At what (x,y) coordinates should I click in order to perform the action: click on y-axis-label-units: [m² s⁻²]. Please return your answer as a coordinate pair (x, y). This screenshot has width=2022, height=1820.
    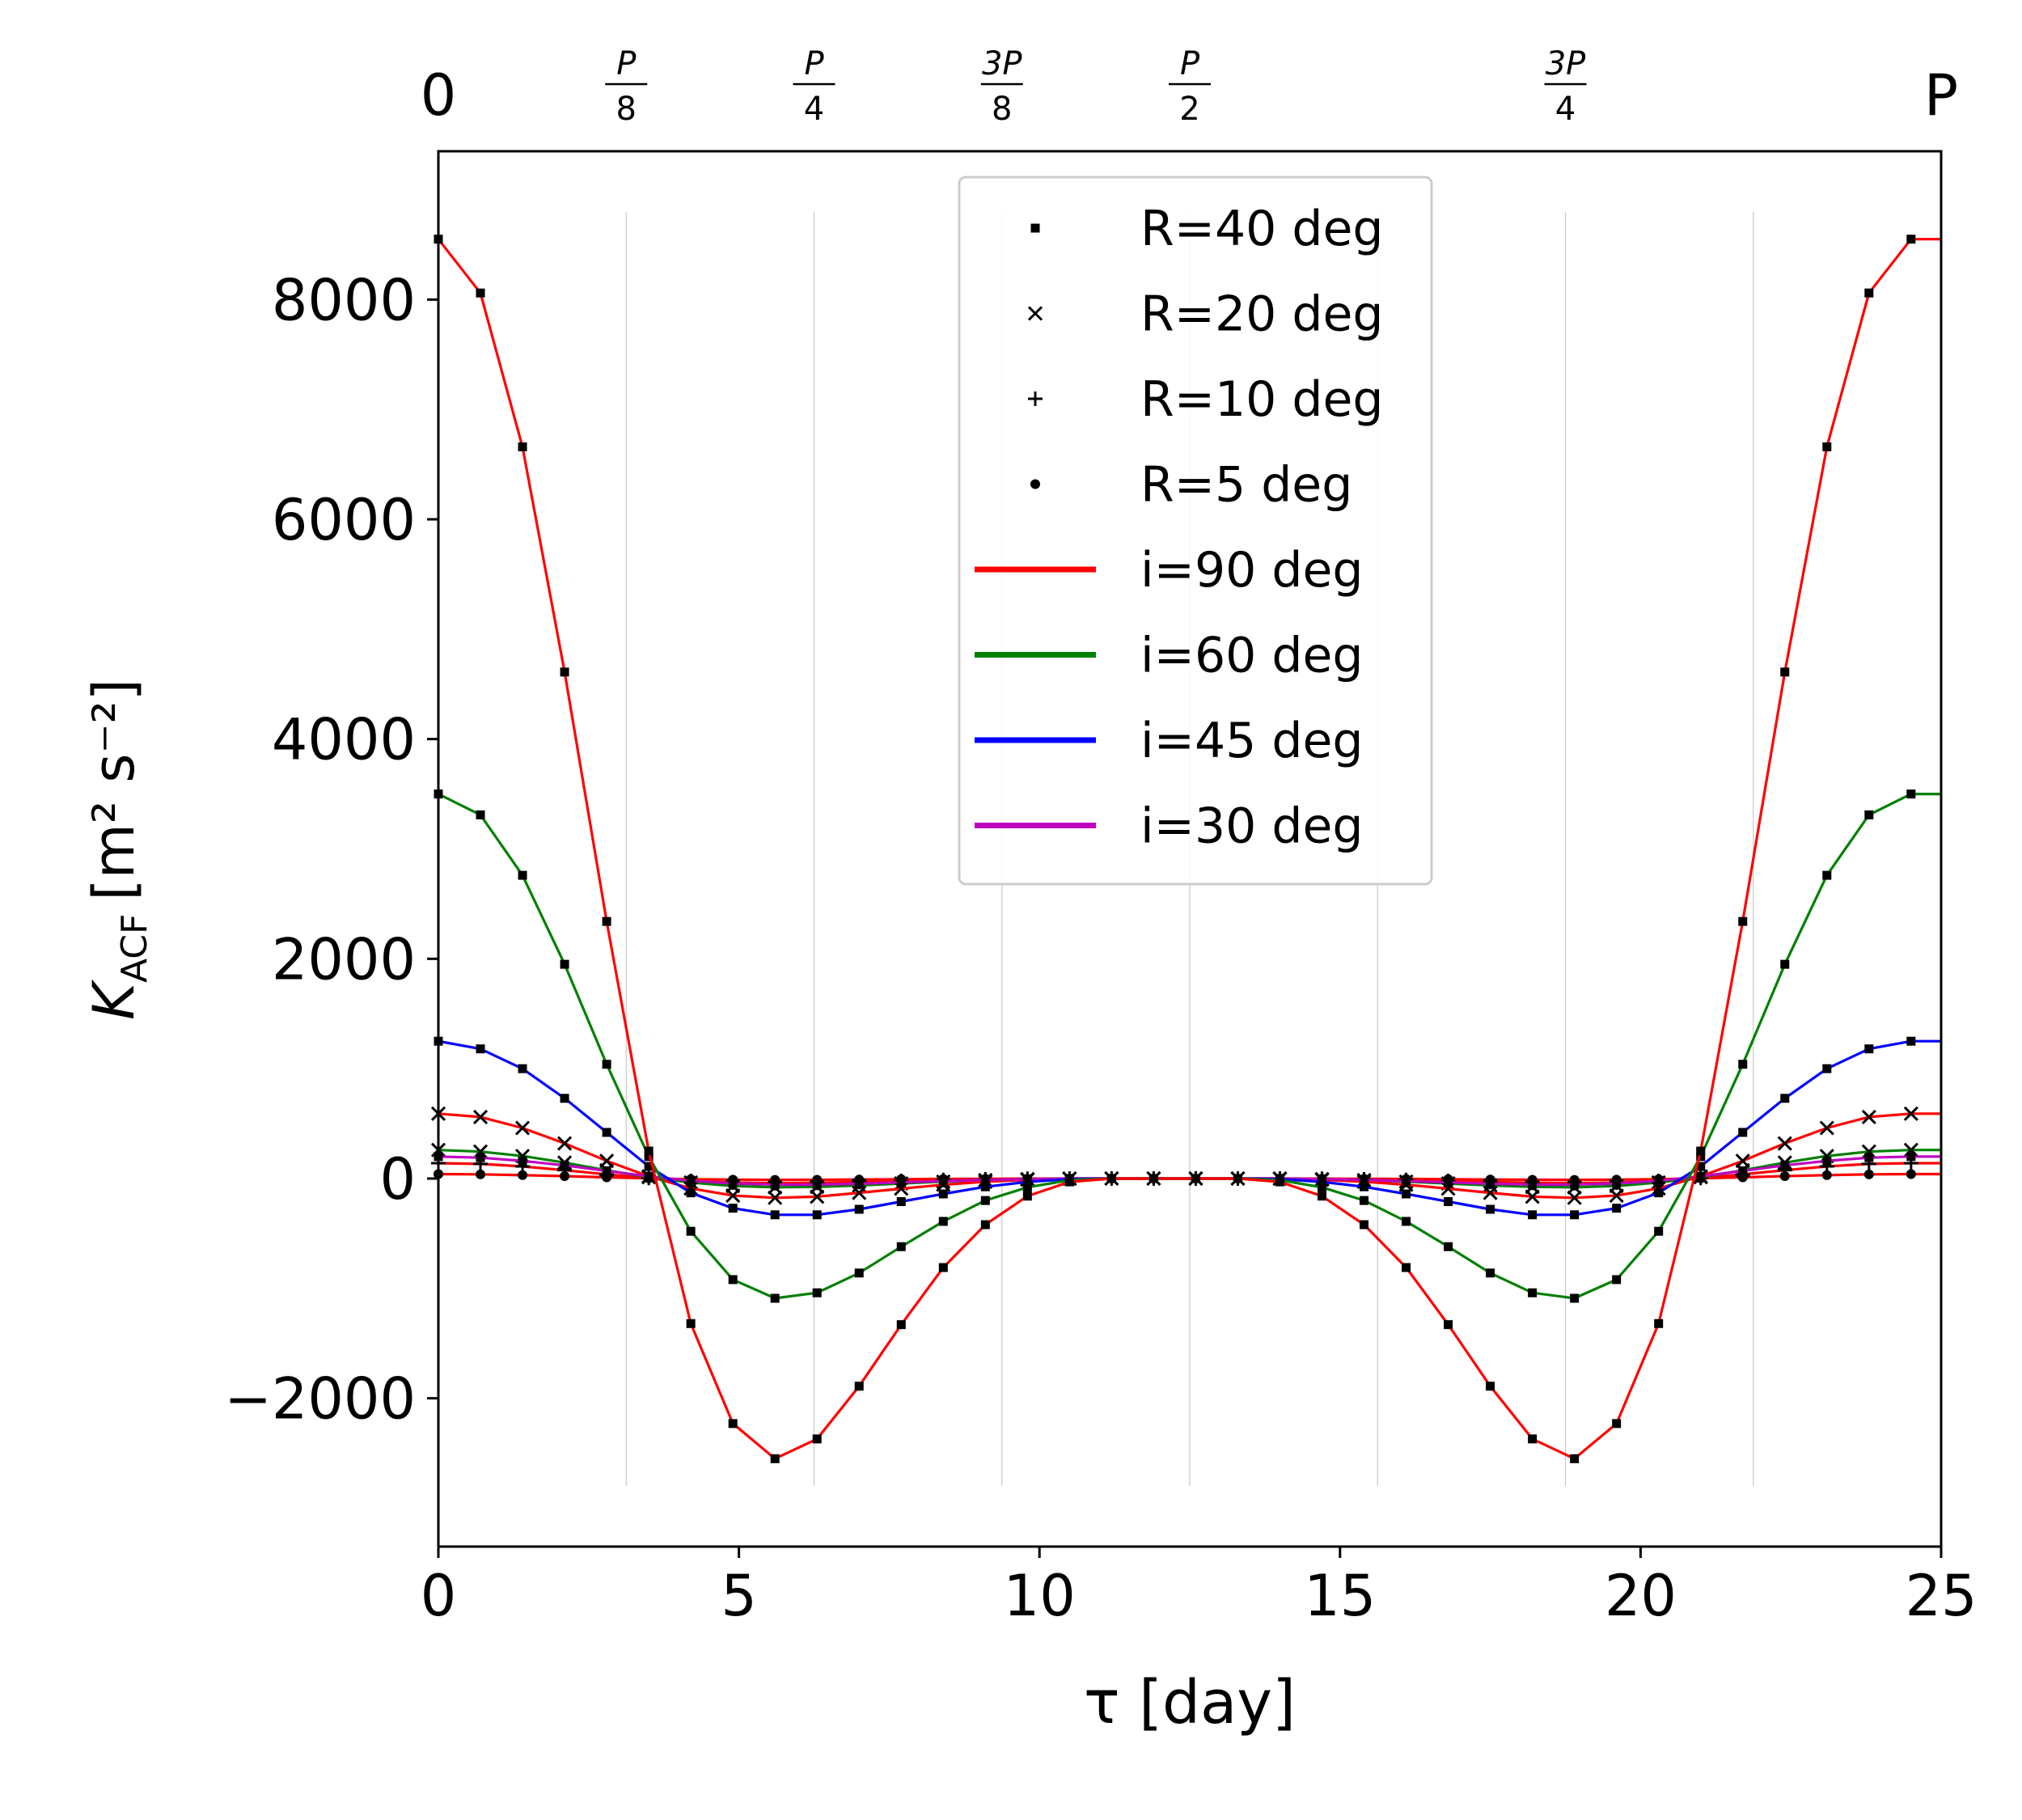
    Looking at the image, I should click on (114, 790).